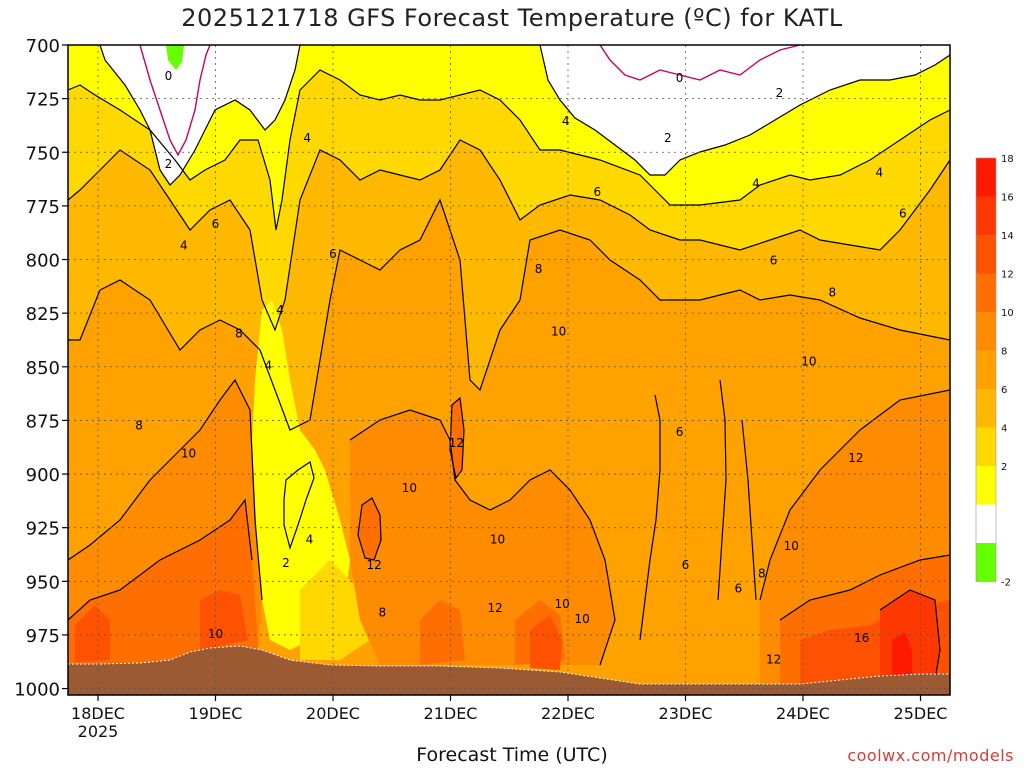 Image resolution: width=1024 pixels, height=768 pixels. I want to click on x-tick-label: 23DEC, so click(686, 713).